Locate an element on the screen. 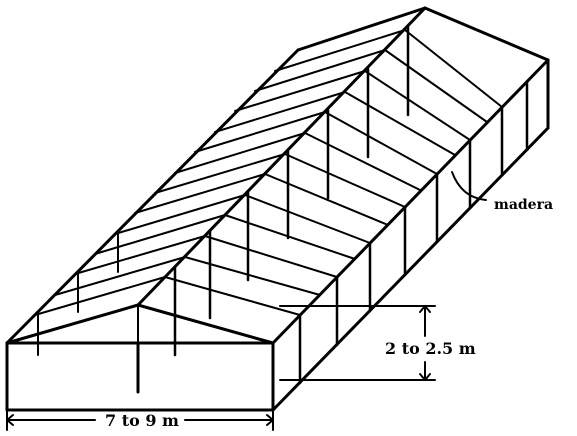 This screenshot has height=436, width=577. height-dimension is located at coordinates (357, 343).